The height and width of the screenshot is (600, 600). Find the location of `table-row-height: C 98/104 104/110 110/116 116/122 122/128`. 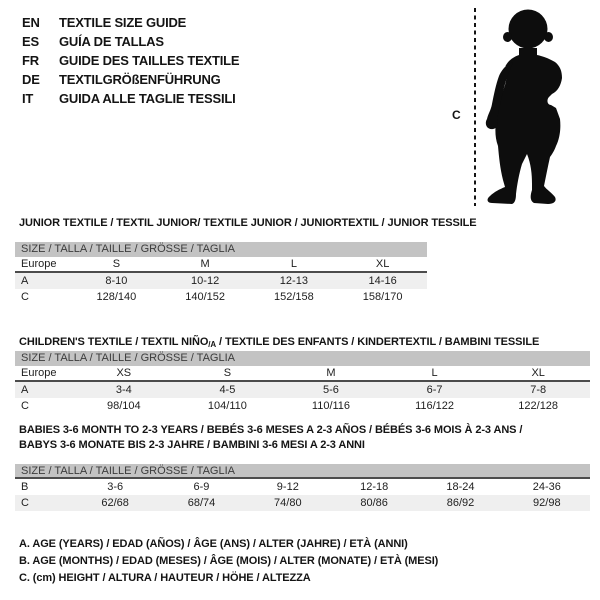

table-row-height: C 98/104 104/110 110/116 116/122 122/128 is located at coordinates (302, 406).